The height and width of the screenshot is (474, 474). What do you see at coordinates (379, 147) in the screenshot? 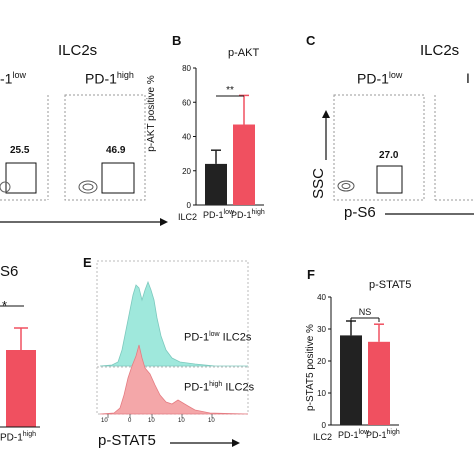
I see `panel-c-plot1-frame` at bounding box center [379, 147].